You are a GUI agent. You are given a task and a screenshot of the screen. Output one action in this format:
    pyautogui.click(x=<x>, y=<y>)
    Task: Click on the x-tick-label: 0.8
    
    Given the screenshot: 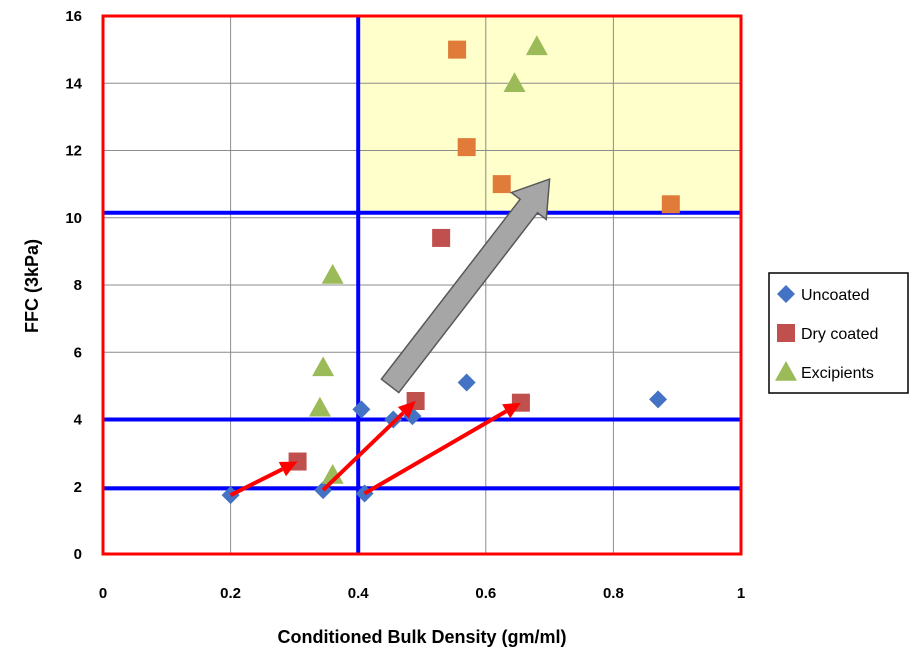 What is the action you would take?
    pyautogui.click(x=613, y=593)
    